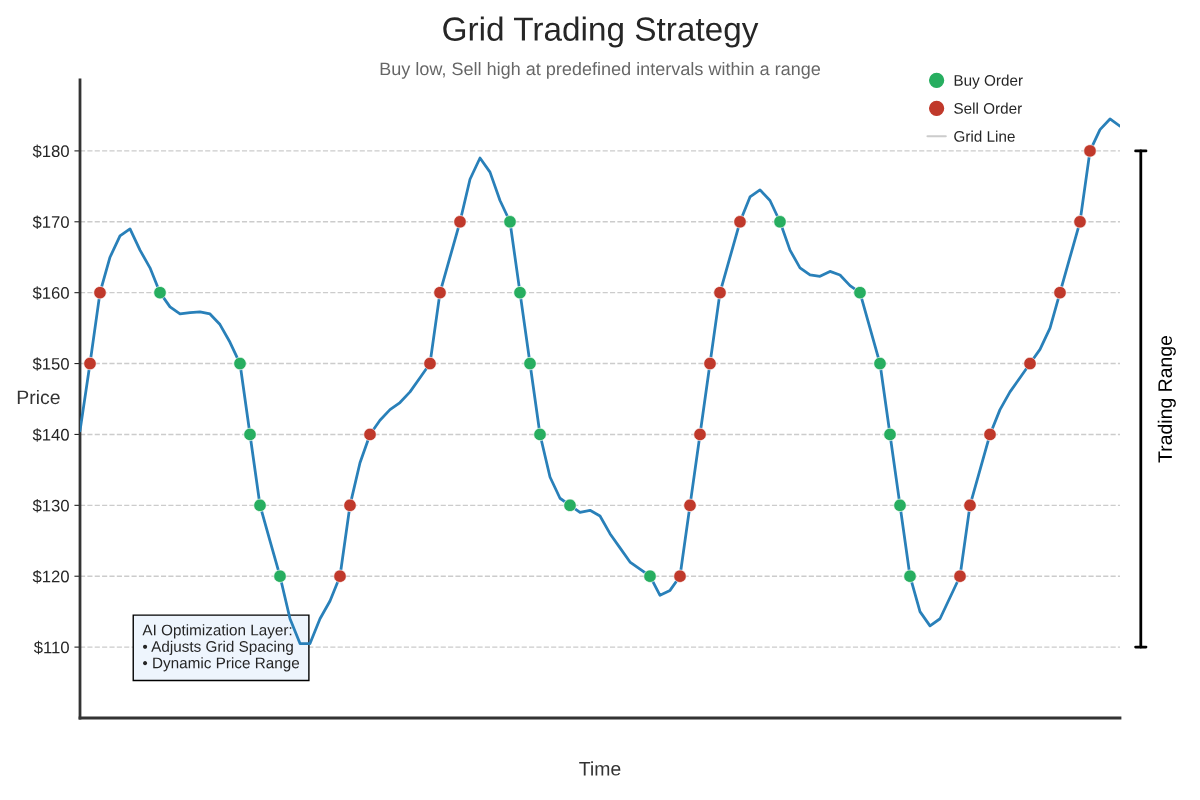 This screenshot has width=1200, height=800. I want to click on y-tick-label: $120, so click(50, 576).